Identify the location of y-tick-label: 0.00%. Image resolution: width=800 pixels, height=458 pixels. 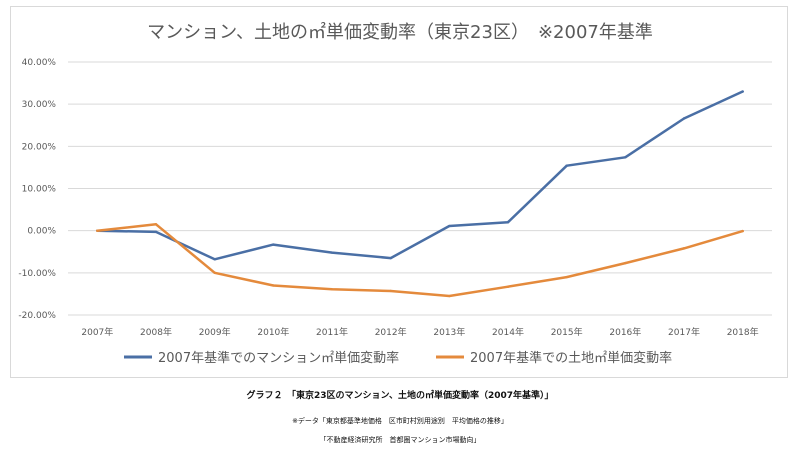
(41, 232).